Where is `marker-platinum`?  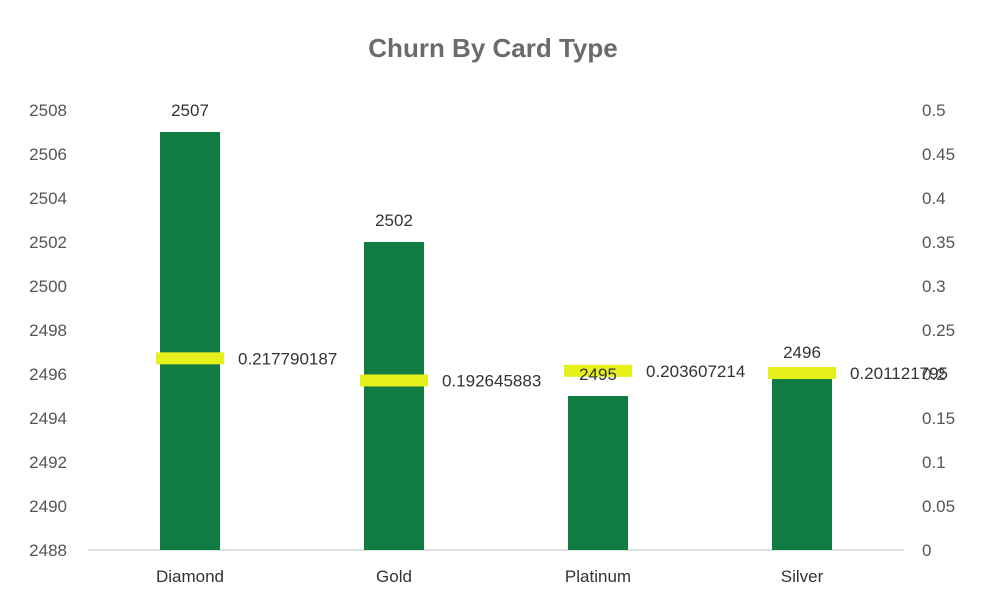 marker-platinum is located at coordinates (598, 370).